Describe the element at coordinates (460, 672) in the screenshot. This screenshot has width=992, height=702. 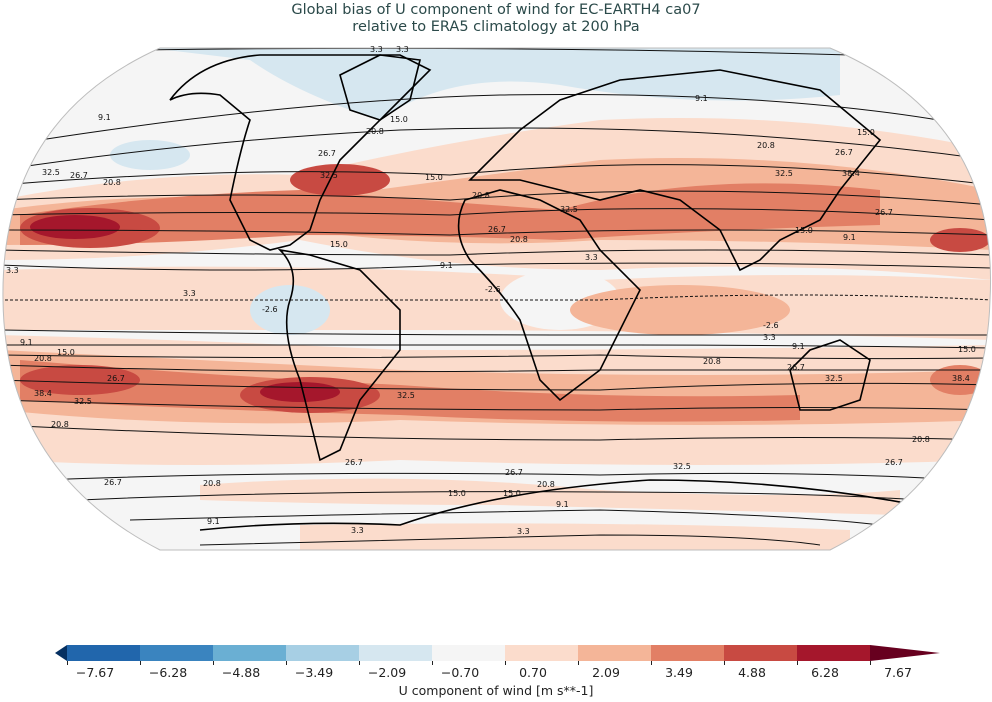
I see `colorbar-tick-label: −0.70` at that location.